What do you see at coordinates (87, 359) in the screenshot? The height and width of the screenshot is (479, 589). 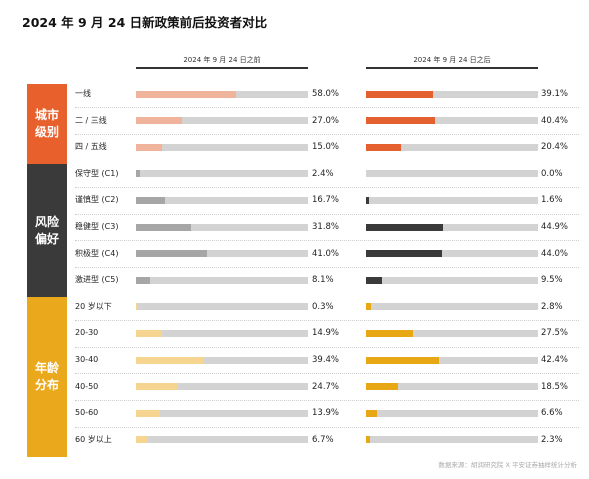 I see `category-label: 30-40` at bounding box center [87, 359].